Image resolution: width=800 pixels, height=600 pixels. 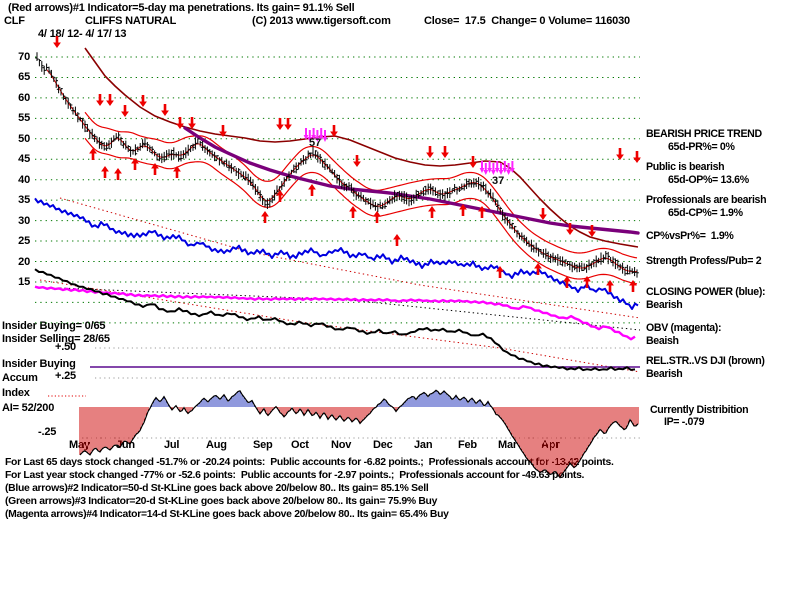 What do you see at coordinates (263, 445) in the screenshot?
I see `month-label: Sep` at bounding box center [263, 445].